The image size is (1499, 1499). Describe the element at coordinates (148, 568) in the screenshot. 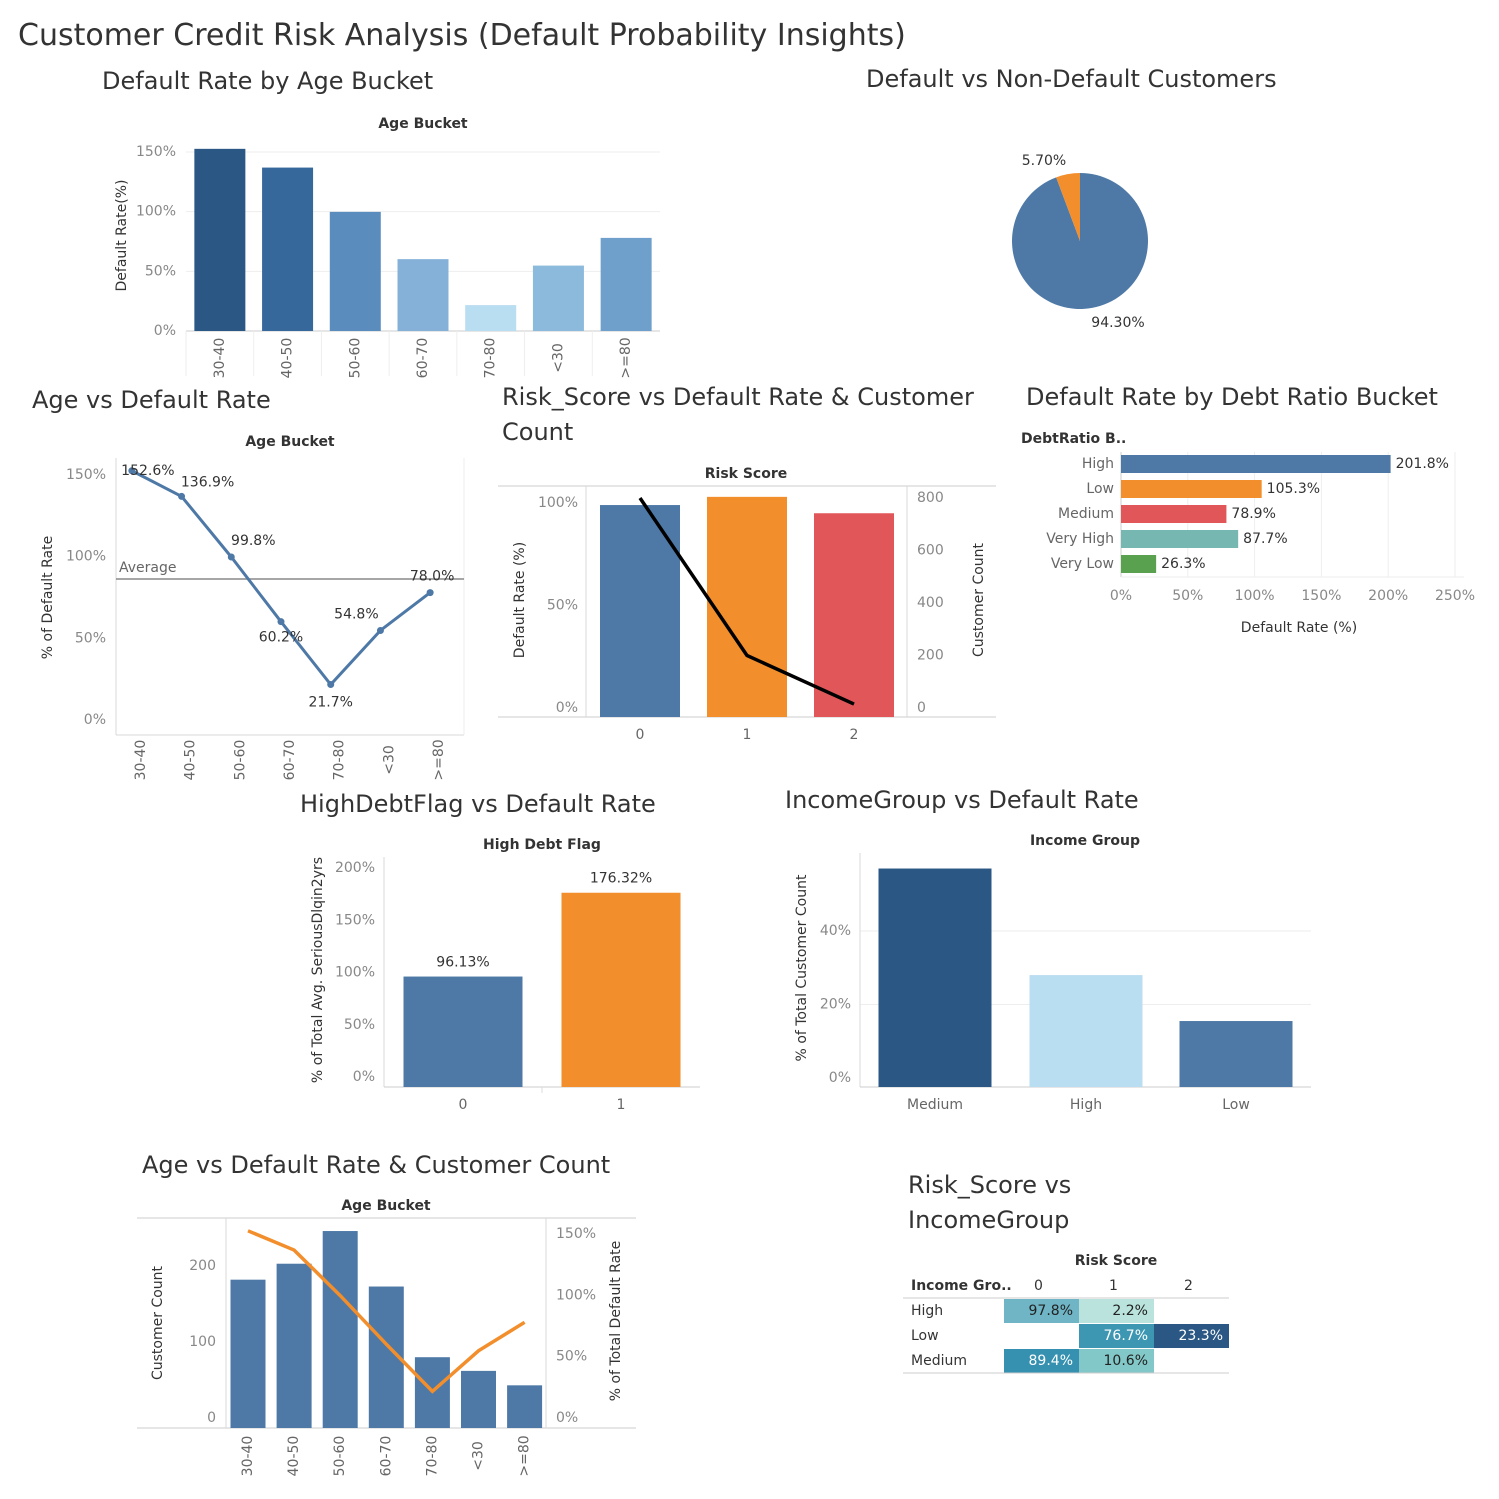

I see `reference-line-label: Average` at that location.